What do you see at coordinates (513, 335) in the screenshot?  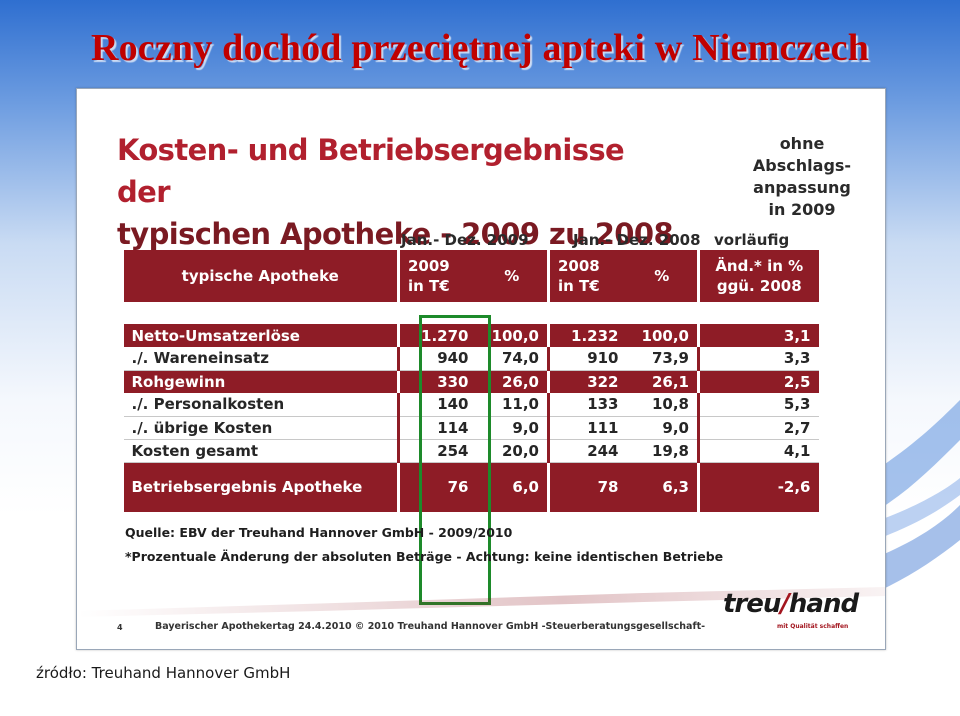 I see `cell-pct-2009: 100,0` at bounding box center [513, 335].